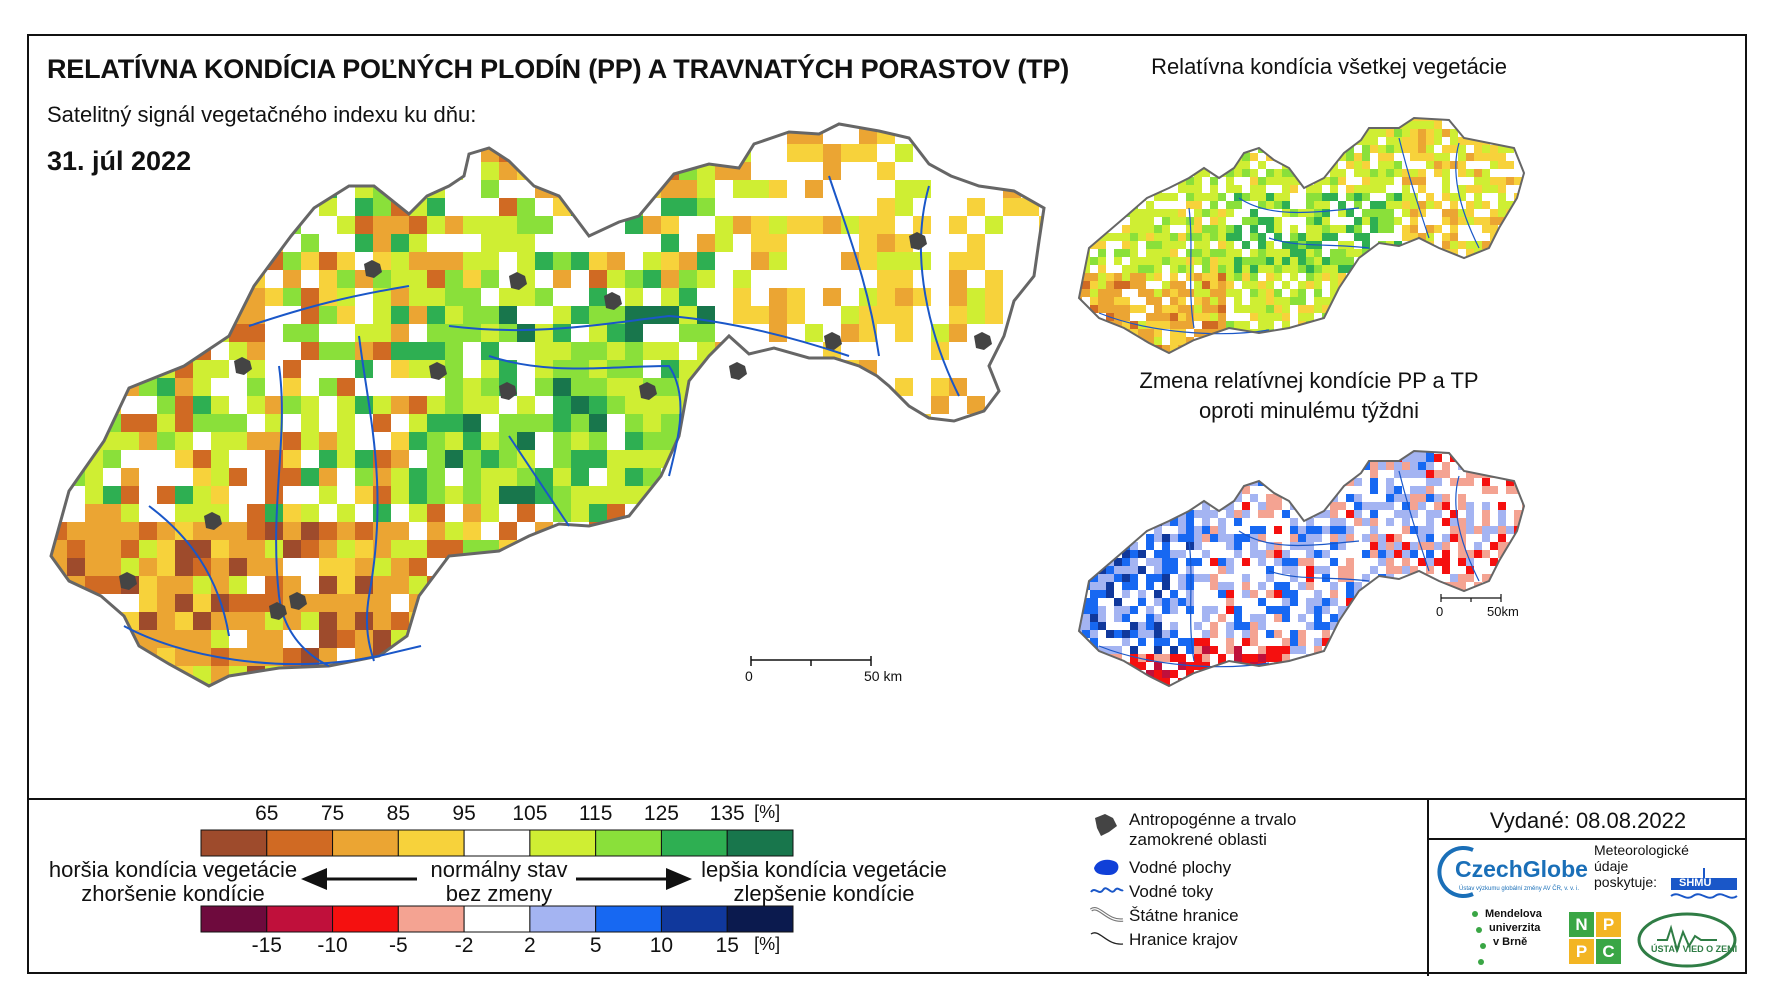 This screenshot has height=1003, width=1772. I want to click on condition-tick-label: 65, so click(267, 813).